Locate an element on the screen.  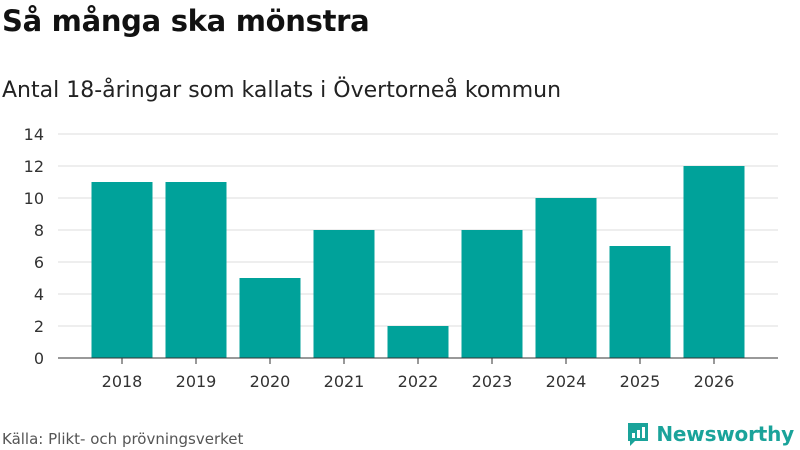
bar-2024 is located at coordinates (566, 278).